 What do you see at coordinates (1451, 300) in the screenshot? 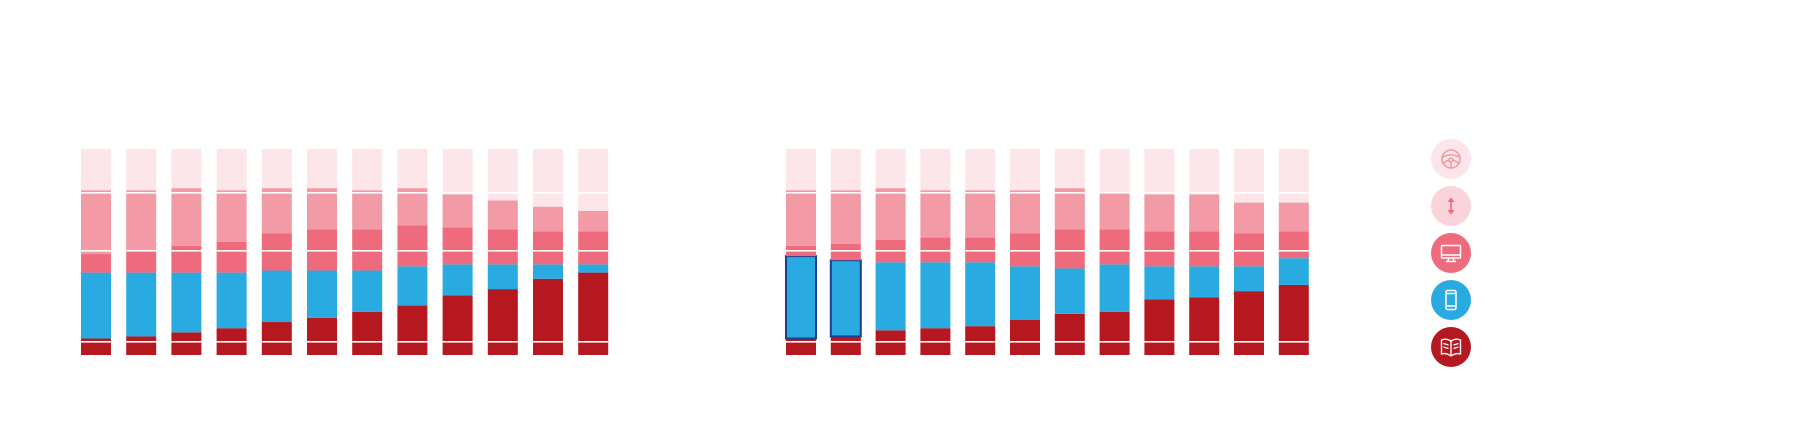
I see `smartphone-icon` at bounding box center [1451, 300].